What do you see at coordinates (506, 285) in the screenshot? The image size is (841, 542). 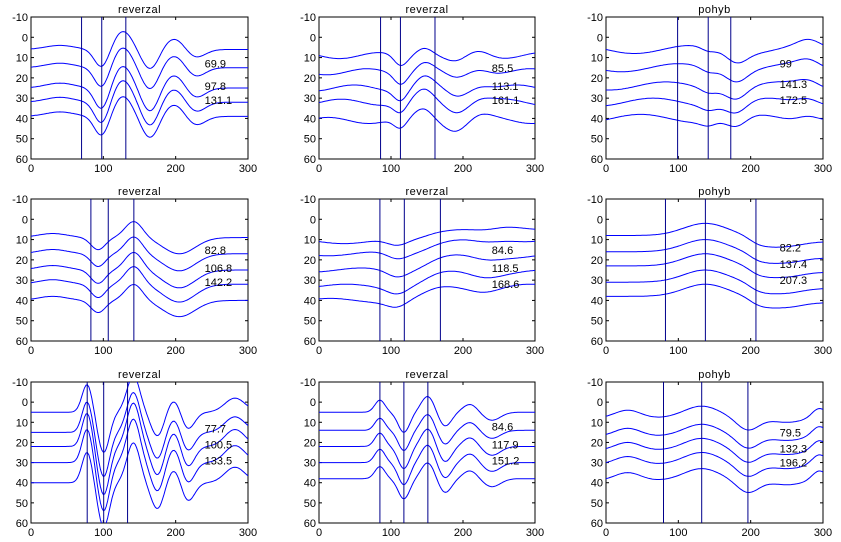 I see `marker-value-label: 168.6` at bounding box center [506, 285].